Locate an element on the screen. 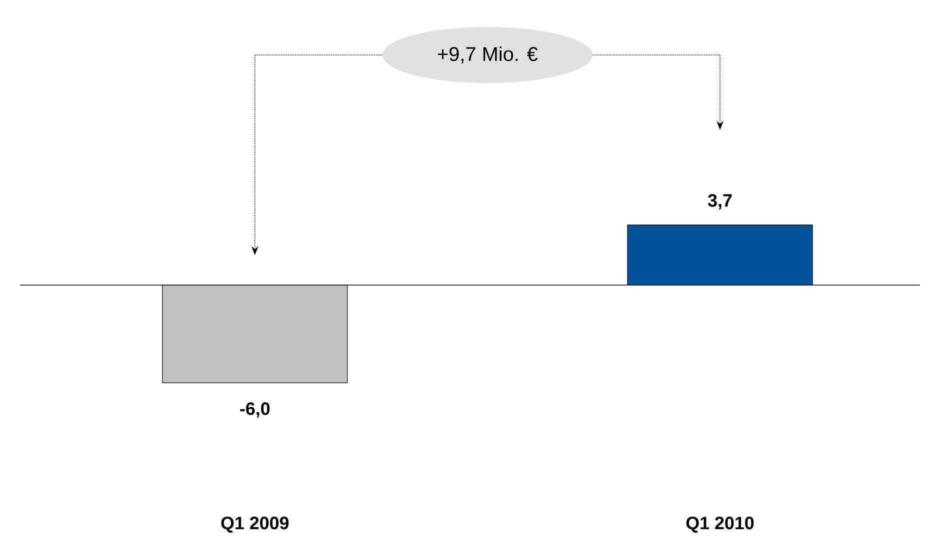 This screenshot has height=560, width=936. x-tick-label: Q1 2010 is located at coordinates (720, 524).